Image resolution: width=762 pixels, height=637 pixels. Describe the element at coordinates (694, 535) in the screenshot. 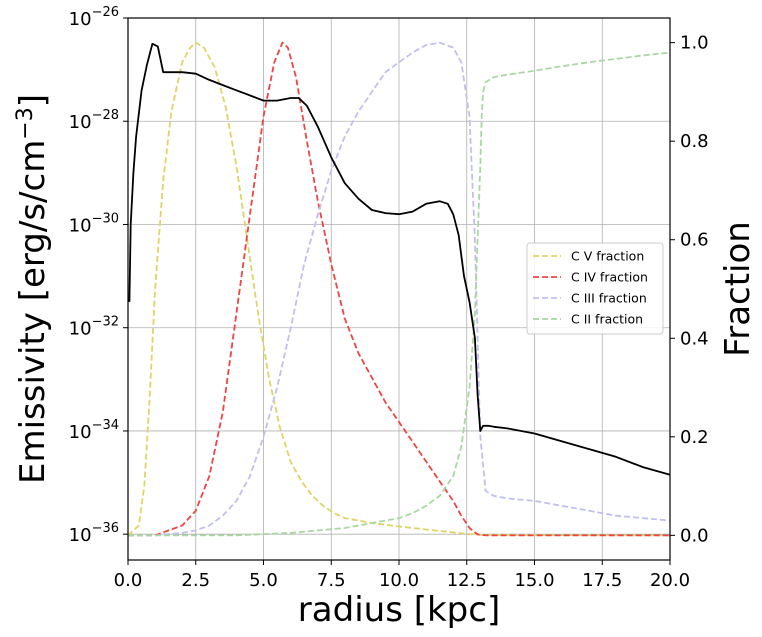

I see `y-right-tick-label: 0.0` at that location.